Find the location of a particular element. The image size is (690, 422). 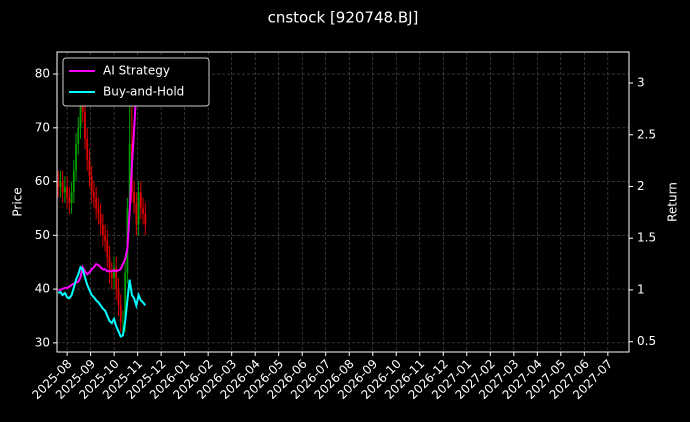

legend-label: AI Strategy is located at coordinates (136, 71).